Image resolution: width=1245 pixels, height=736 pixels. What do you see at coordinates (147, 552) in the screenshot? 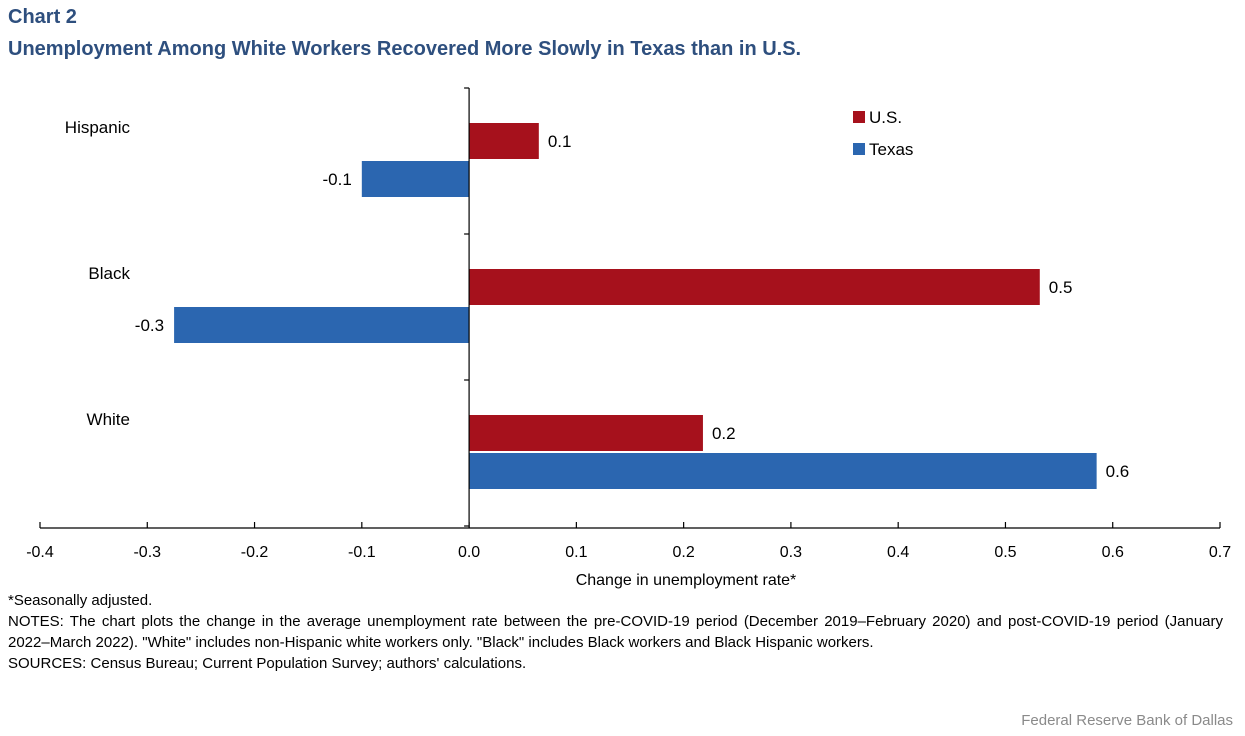
I see `x-tick-label: -0.3` at bounding box center [147, 552].